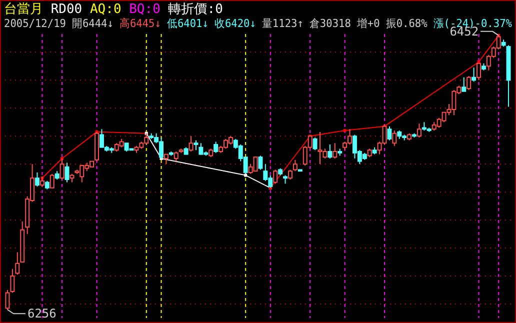 Image resolution: width=516 pixels, height=323 pixels. I want to click on annotation: 6256, so click(41, 313).